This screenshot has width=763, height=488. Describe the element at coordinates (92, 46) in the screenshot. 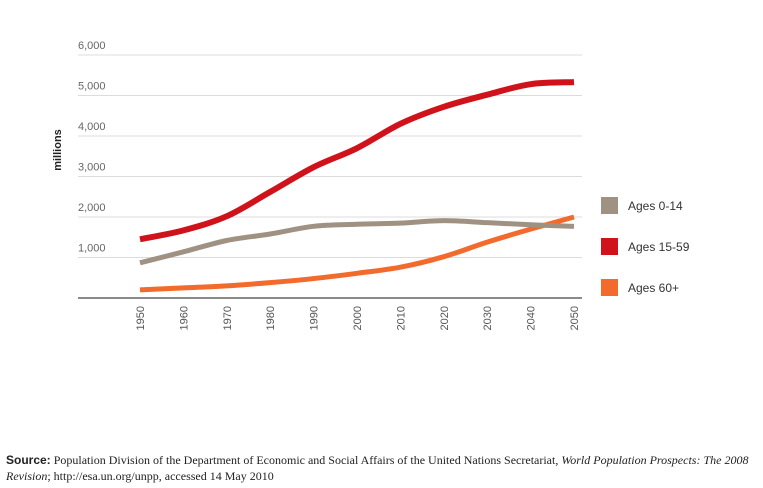

I see `y-tick-label: 6,000` at that location.